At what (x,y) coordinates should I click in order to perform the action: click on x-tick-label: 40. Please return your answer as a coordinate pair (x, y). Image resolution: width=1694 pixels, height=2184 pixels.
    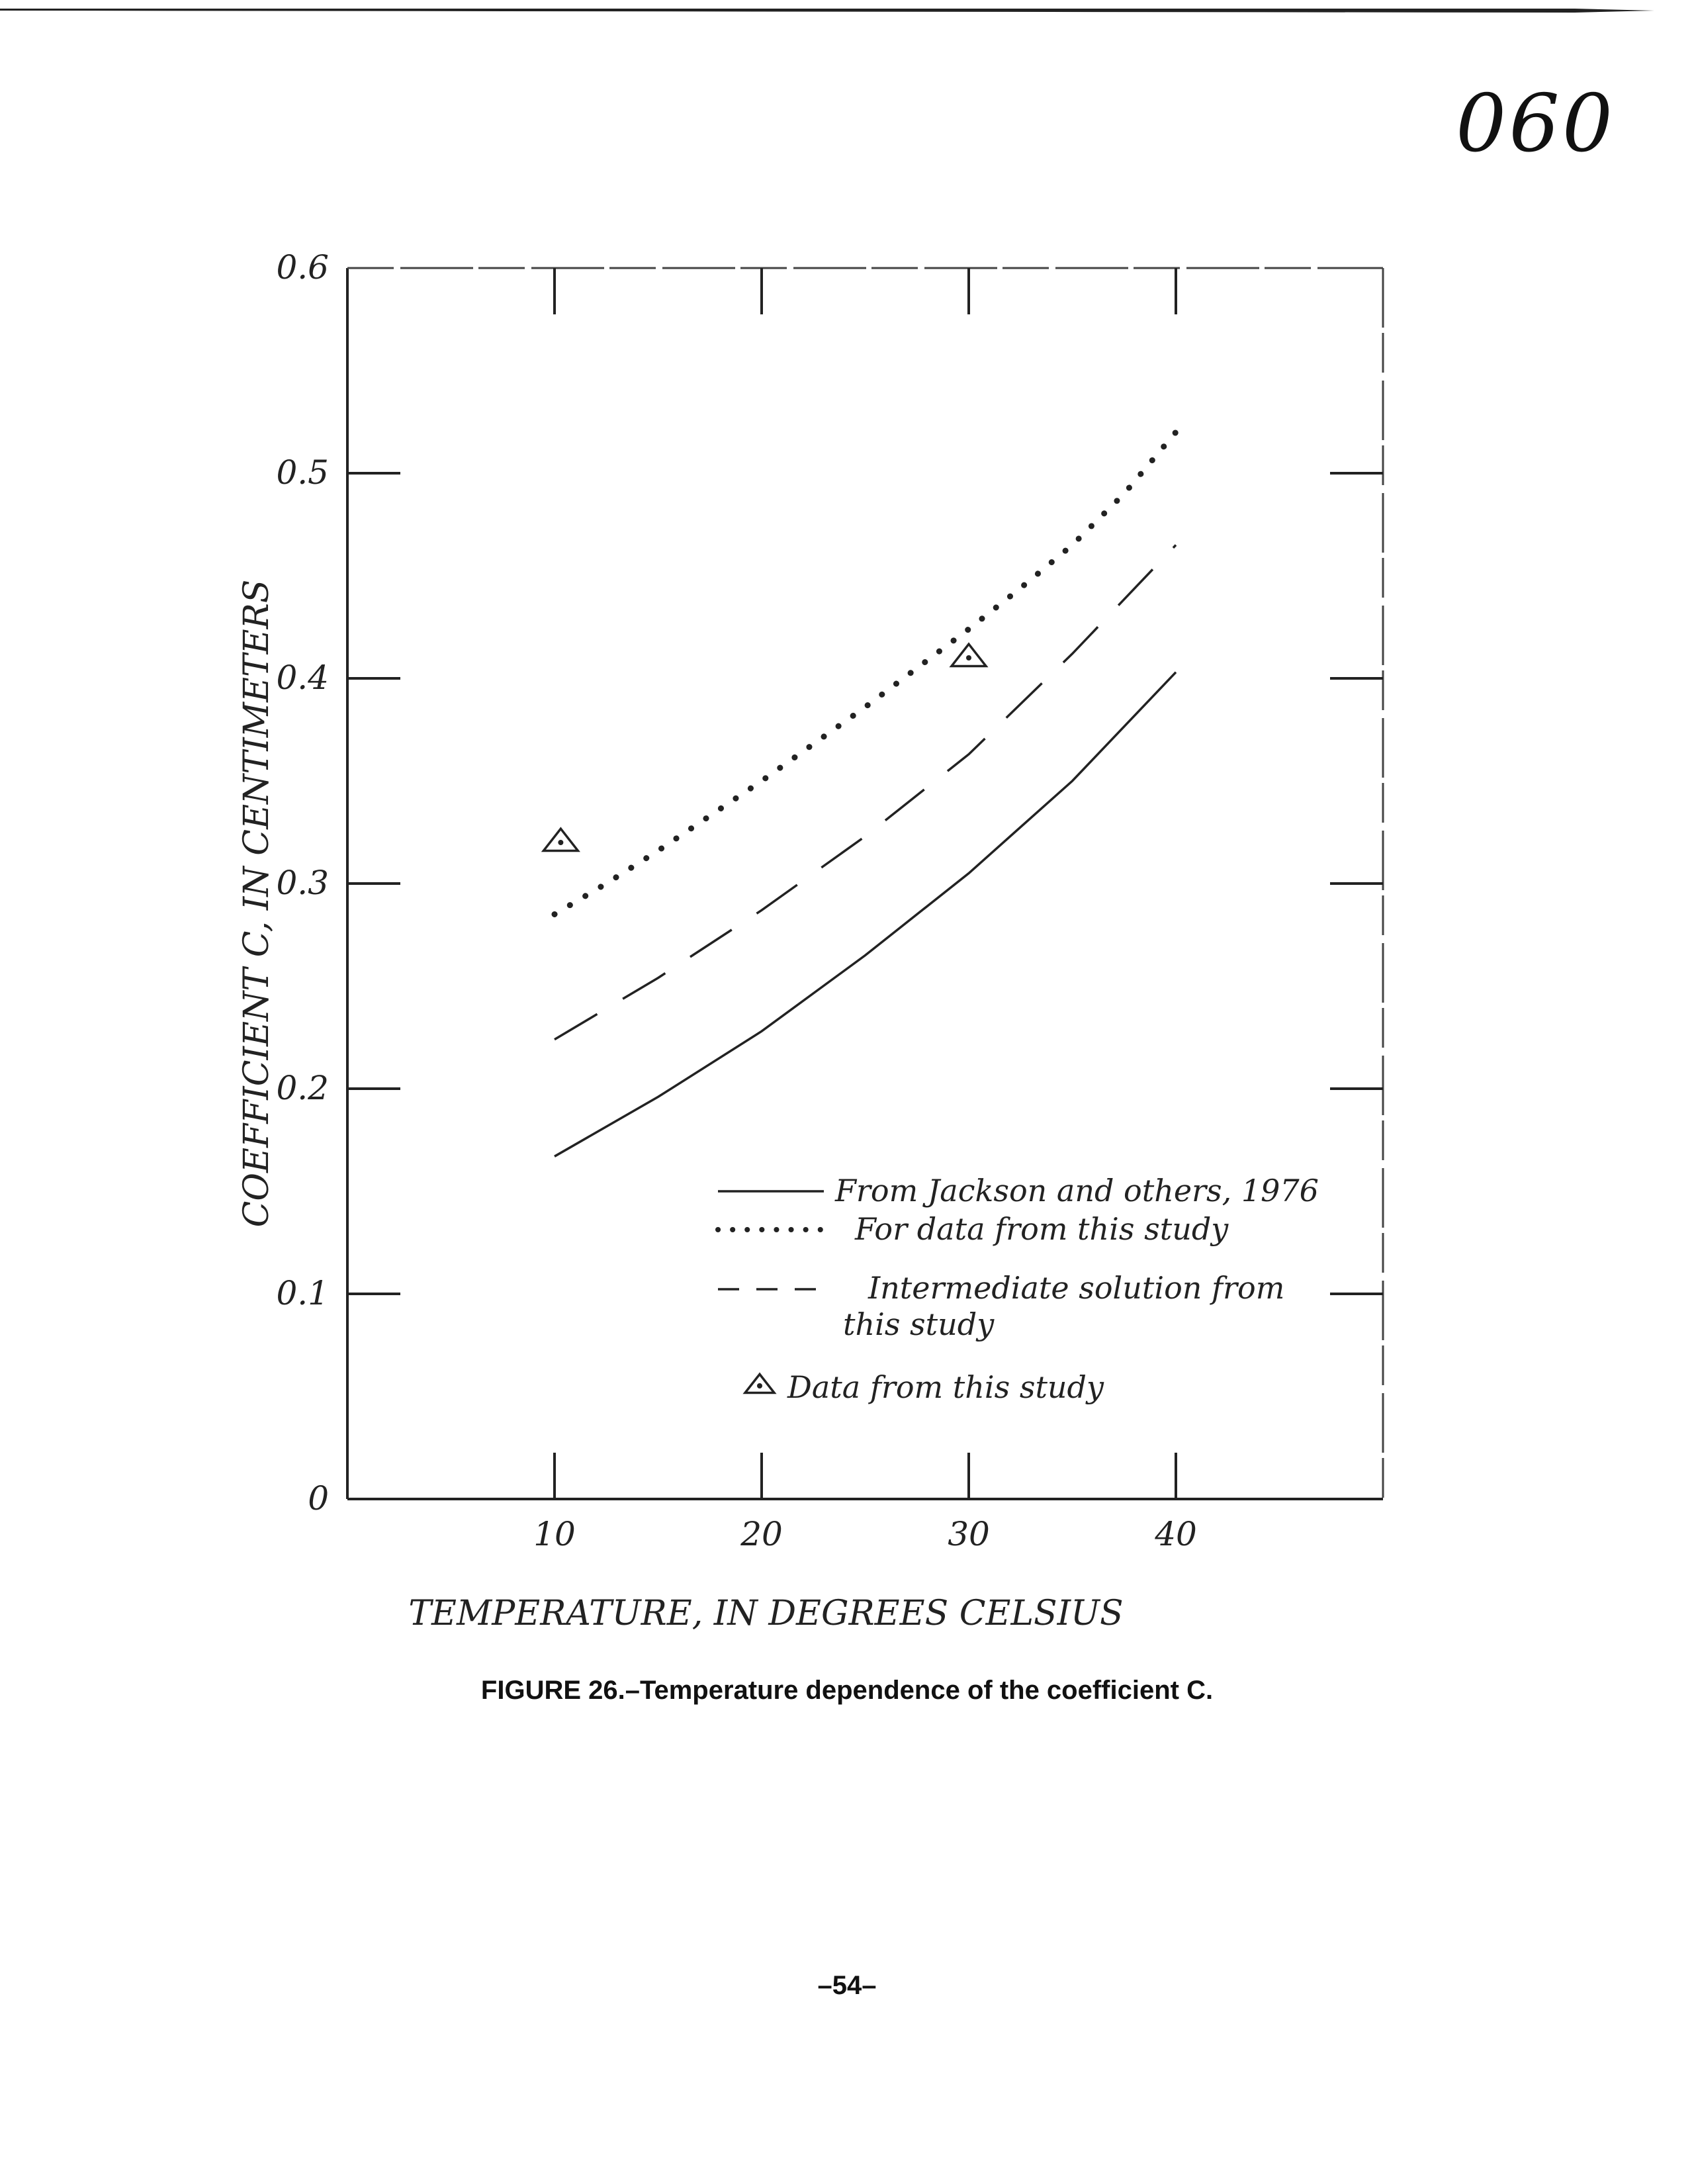
    Looking at the image, I should click on (1175, 1534).